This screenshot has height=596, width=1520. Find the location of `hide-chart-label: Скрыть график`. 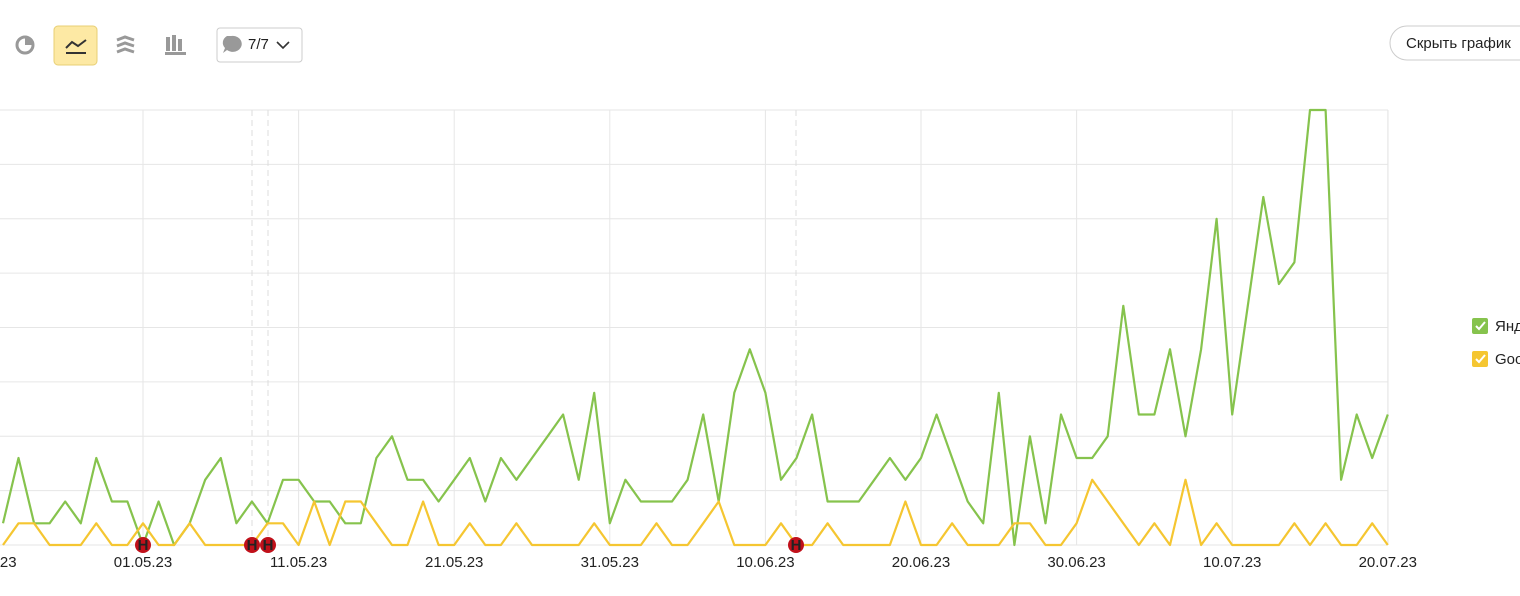

hide-chart-label: Скрыть график is located at coordinates (1458, 43).